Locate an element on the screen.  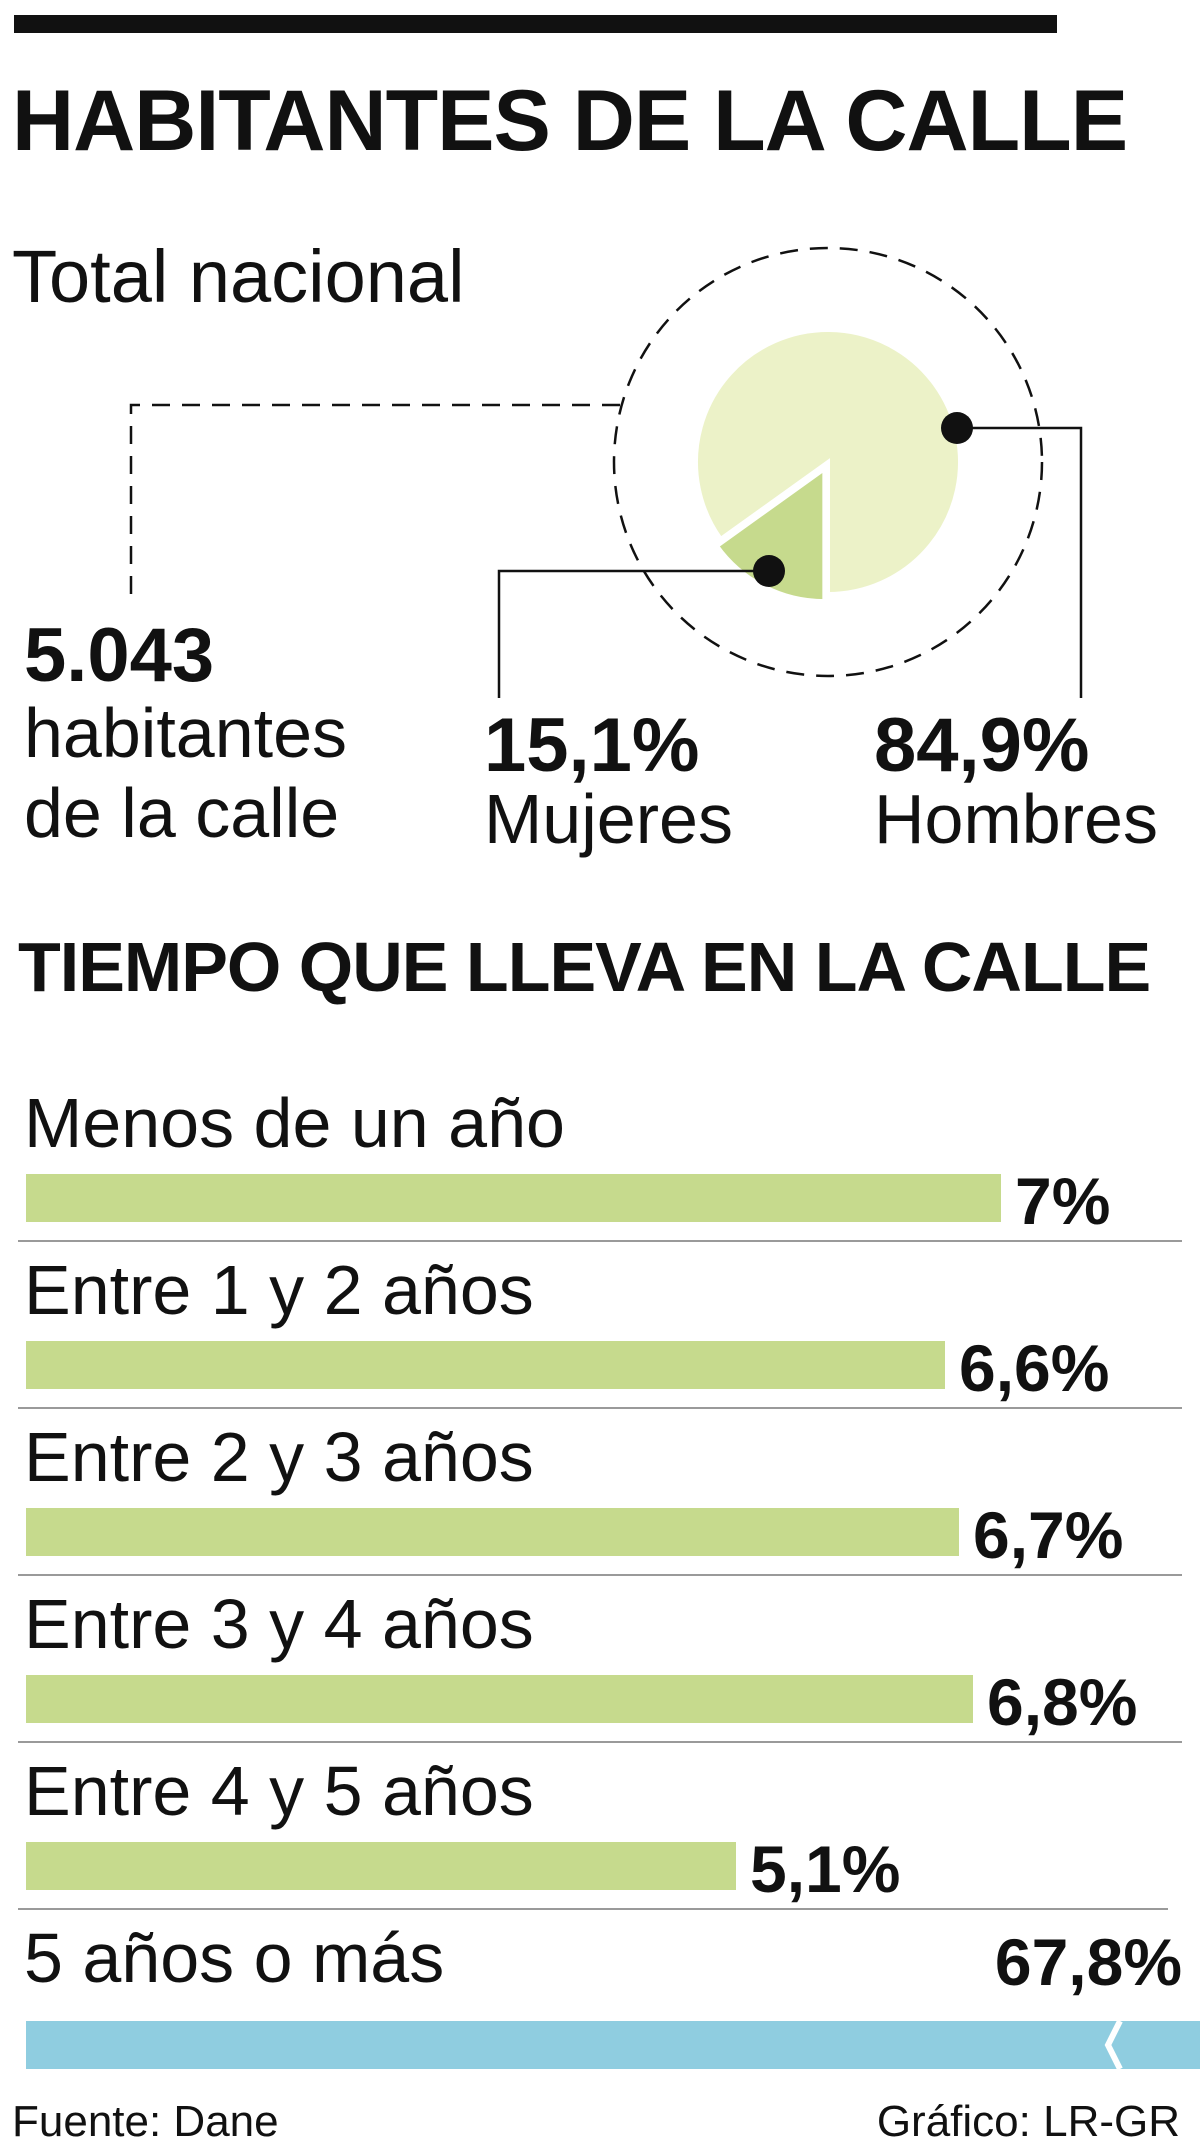
total-connector is located at coordinates (374, 499).